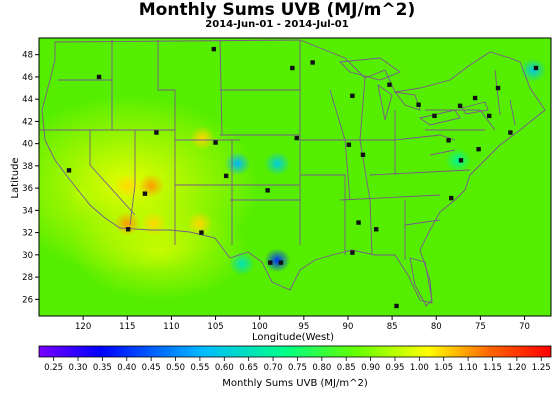  I want to click on lat-tick-label: 28, so click(27, 278).